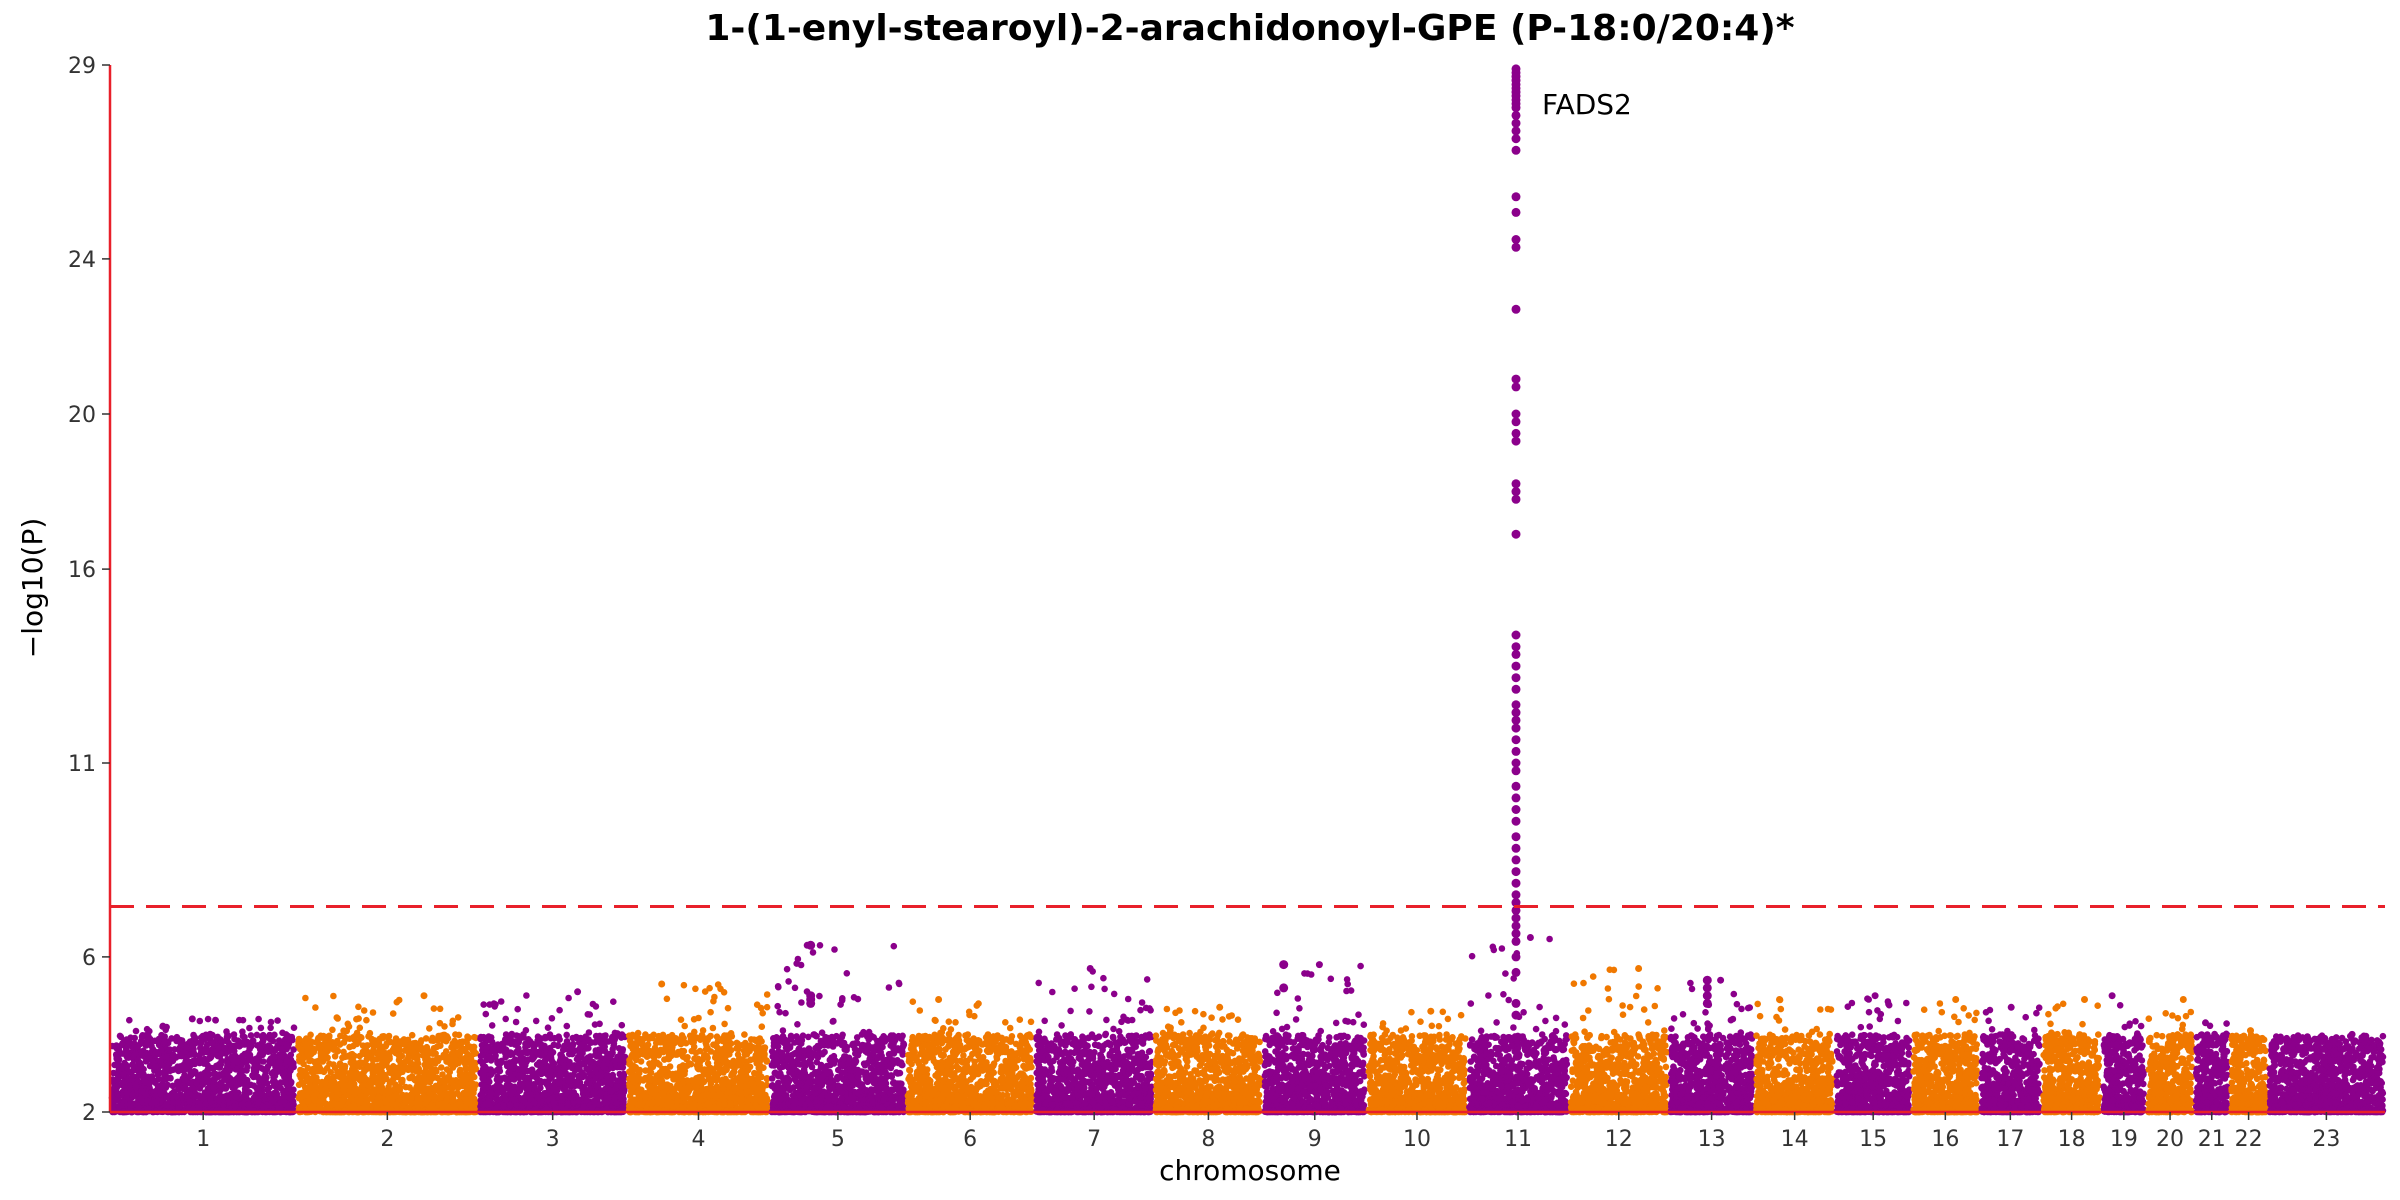  What do you see at coordinates (553, 1052) in the screenshot?
I see `chromosome-3-points` at bounding box center [553, 1052].